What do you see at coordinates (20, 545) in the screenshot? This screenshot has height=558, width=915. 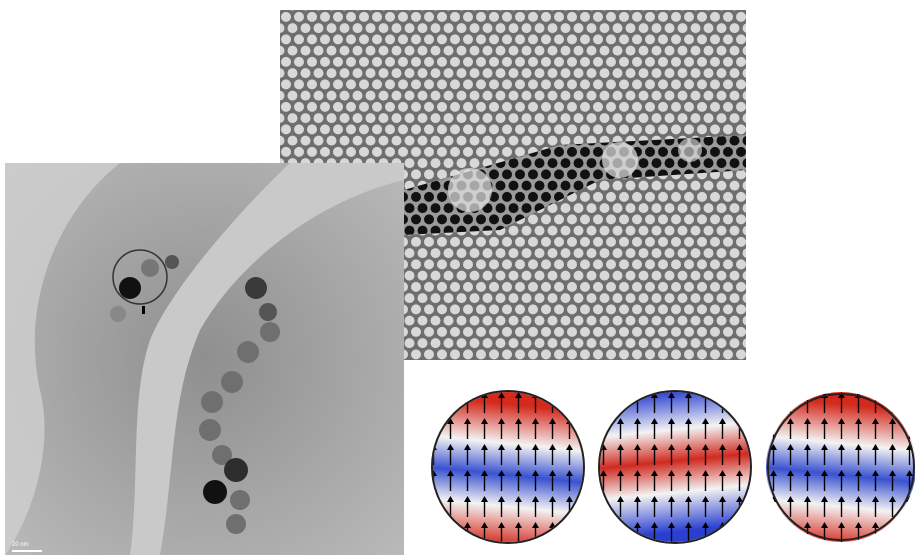 I see `scale-bar-label: 20 nm` at bounding box center [20, 545].